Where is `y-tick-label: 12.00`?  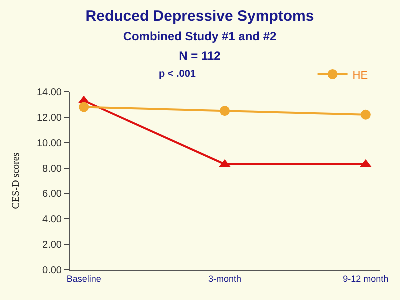
y-tick-label: 12.00 is located at coordinates (49, 118).